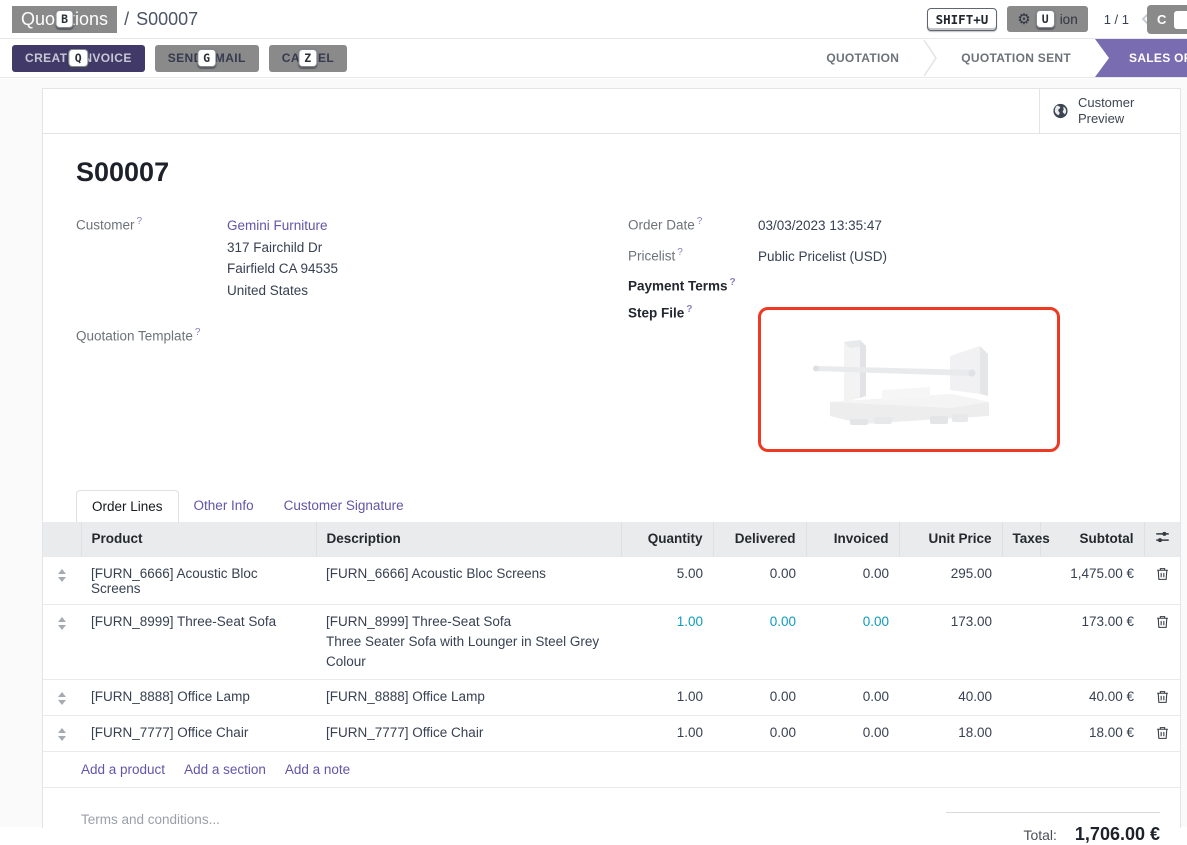  What do you see at coordinates (1092, 642) in the screenshot?
I see `cell-subtotal: 173.00 €` at bounding box center [1092, 642].